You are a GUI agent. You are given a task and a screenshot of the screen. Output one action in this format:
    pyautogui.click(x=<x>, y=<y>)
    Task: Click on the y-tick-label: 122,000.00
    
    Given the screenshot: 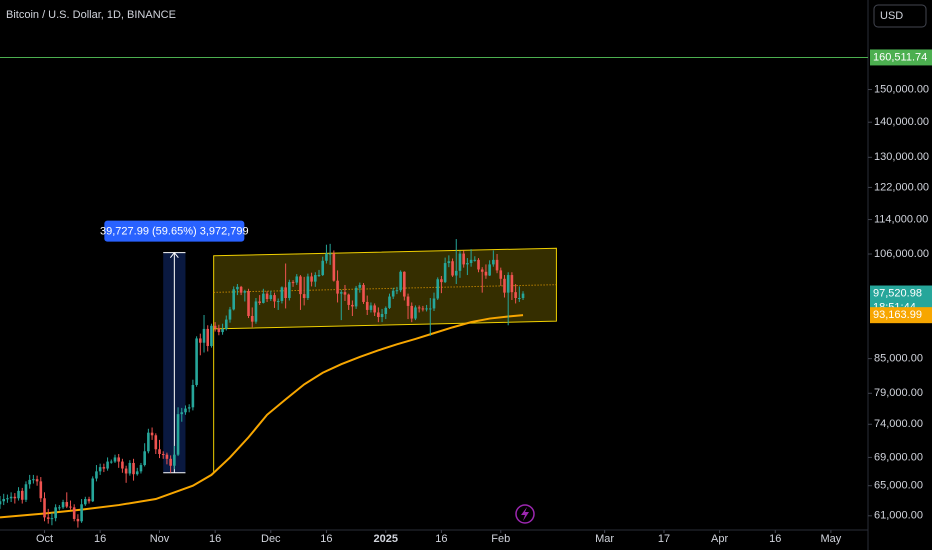 What is the action you would take?
    pyautogui.click(x=901, y=187)
    